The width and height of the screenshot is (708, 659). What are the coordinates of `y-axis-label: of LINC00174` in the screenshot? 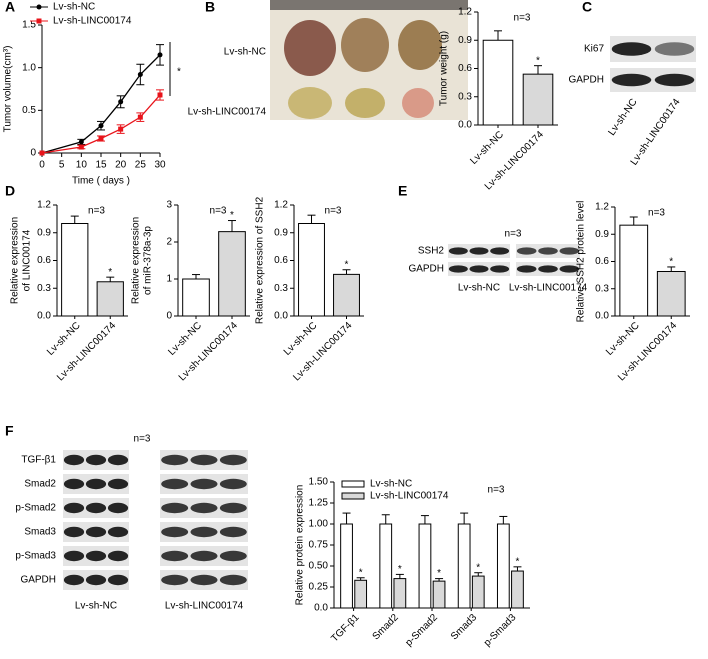 It's located at (27, 260).